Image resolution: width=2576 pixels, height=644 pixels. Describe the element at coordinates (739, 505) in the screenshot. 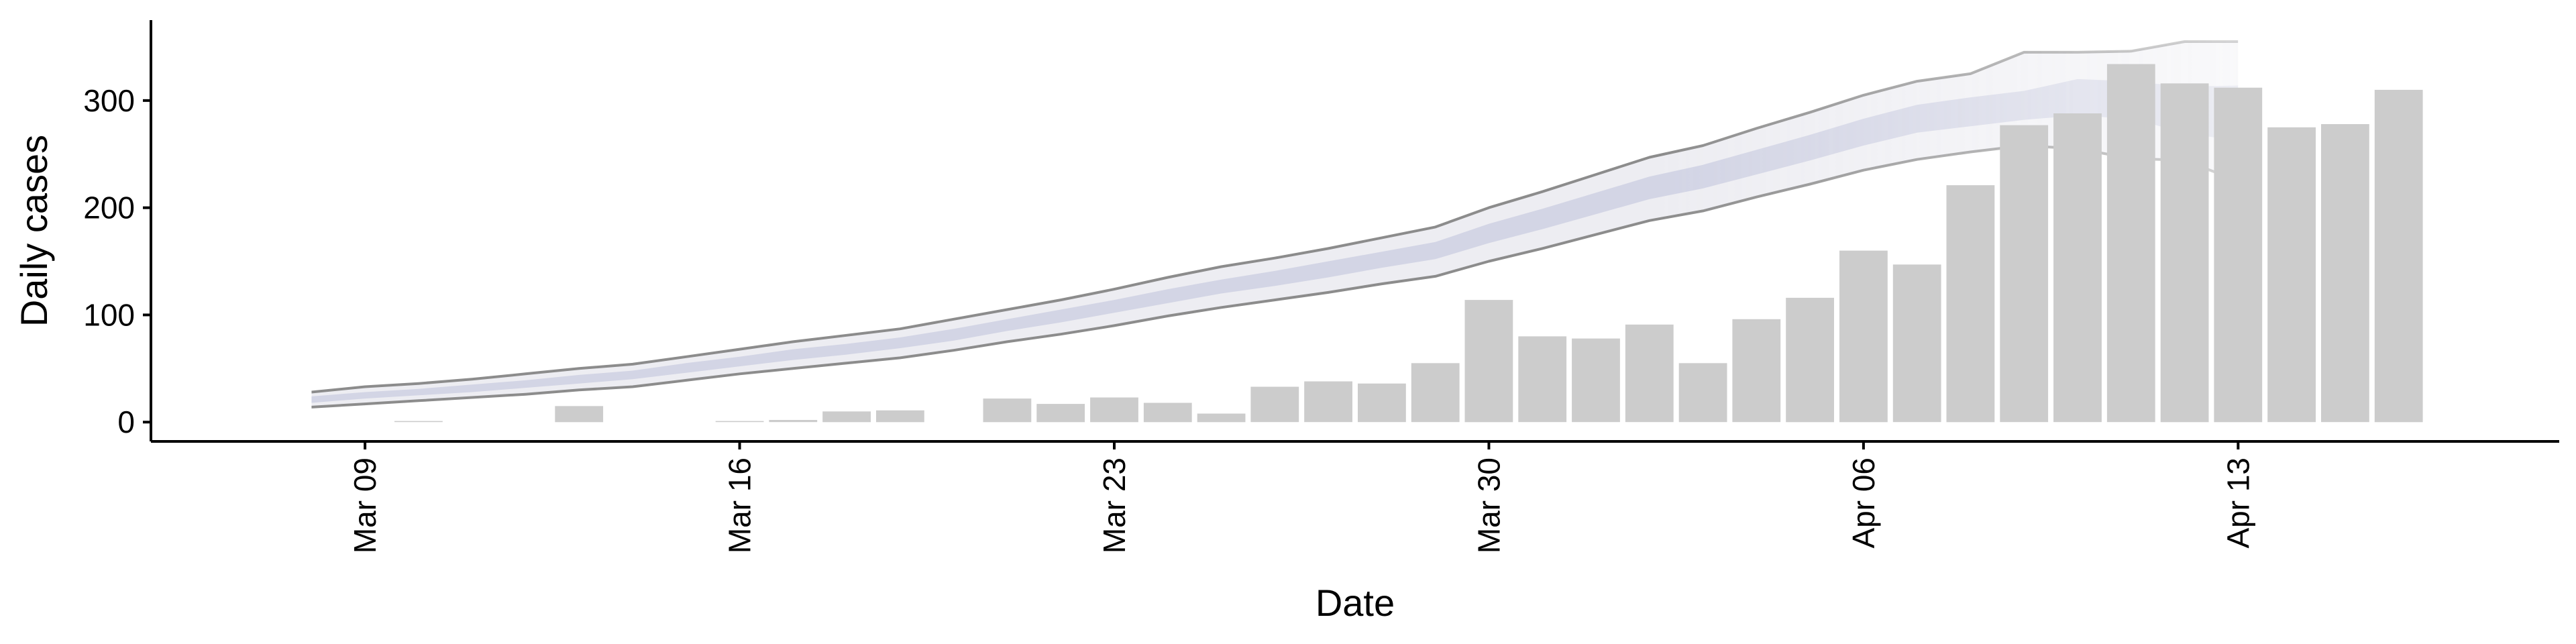

I see `x-tick-label: Mar 16` at that location.